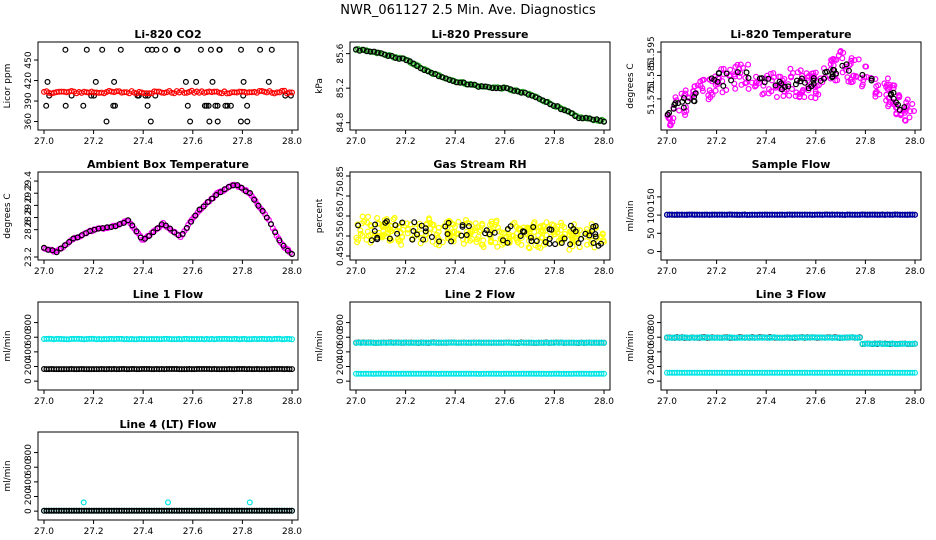  What do you see at coordinates (8, 215) in the screenshot?
I see `y-axis-label: degrees C` at bounding box center [8, 215].